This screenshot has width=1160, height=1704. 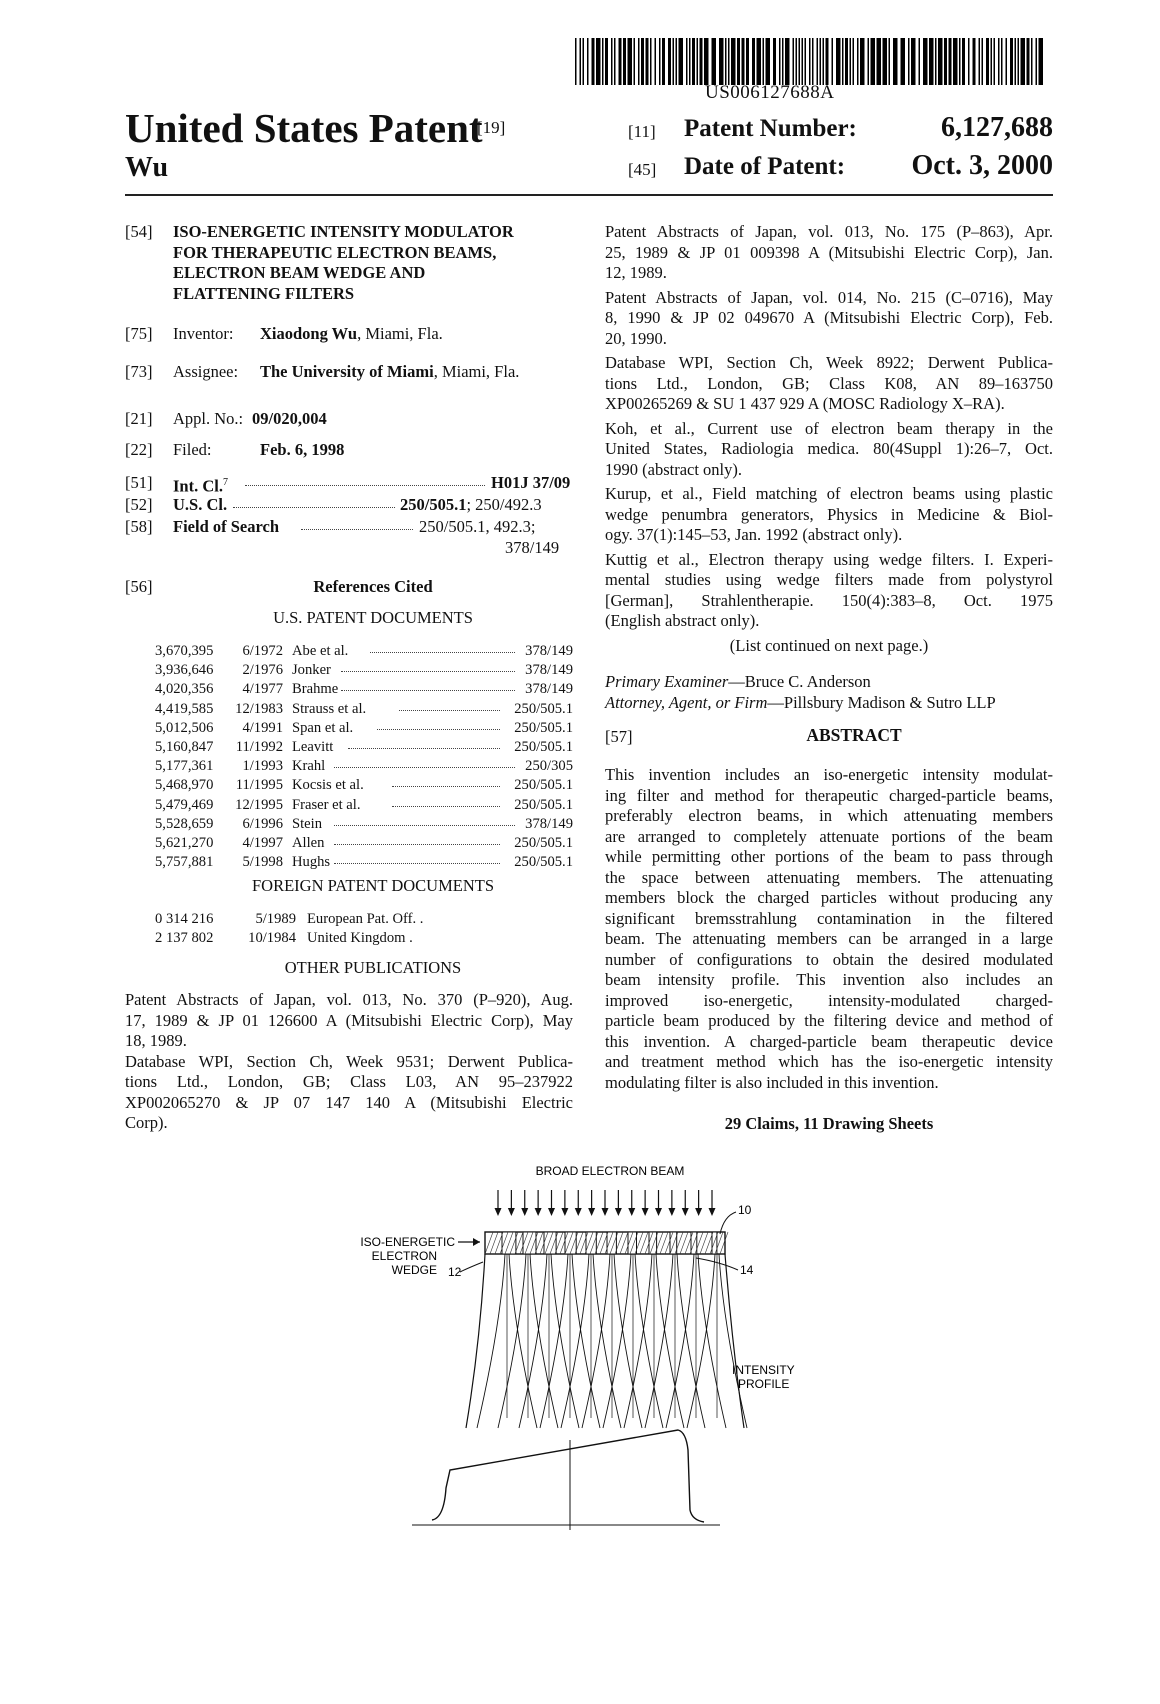 What do you see at coordinates (139, 504) in the screenshot?
I see `uscl-code: [52]` at bounding box center [139, 504].